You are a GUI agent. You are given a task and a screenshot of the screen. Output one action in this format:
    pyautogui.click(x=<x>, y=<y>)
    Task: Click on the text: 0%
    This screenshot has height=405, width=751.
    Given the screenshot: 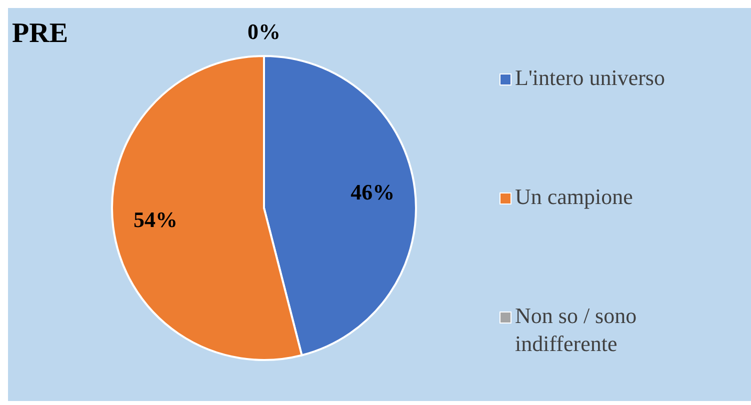 What is the action you would take?
    pyautogui.click(x=264, y=31)
    